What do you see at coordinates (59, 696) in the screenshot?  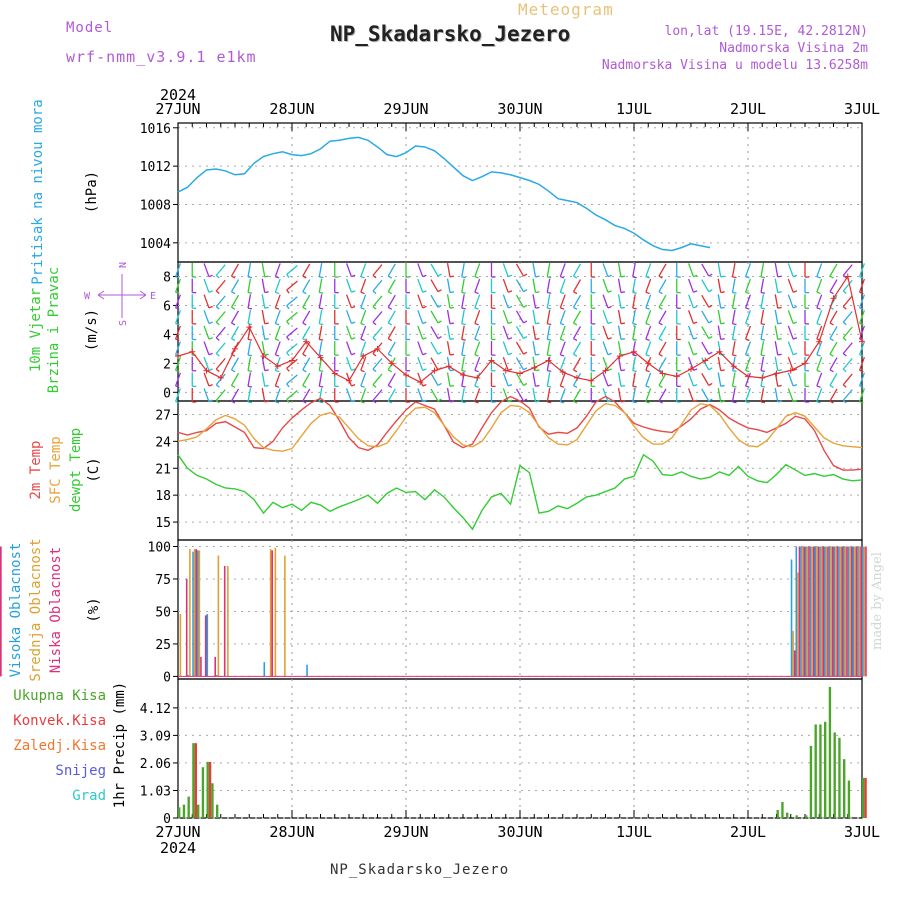 I see `precip-legend-item: Ukupna Kisa` at bounding box center [59, 696].